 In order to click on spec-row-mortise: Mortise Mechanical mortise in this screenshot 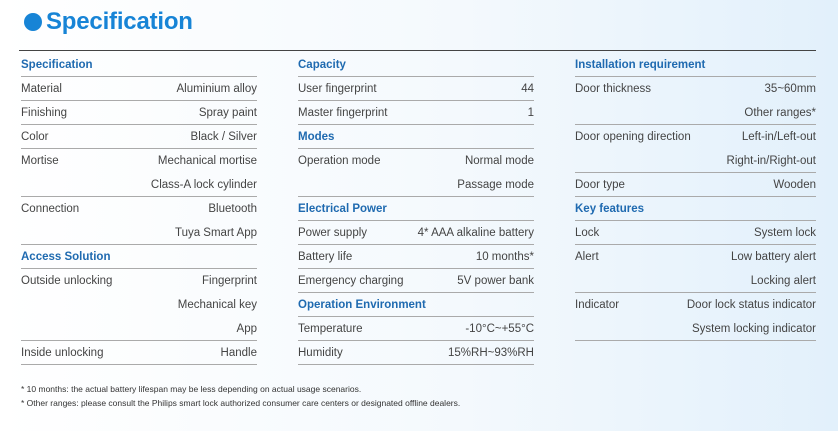, I will do `click(139, 161)`.